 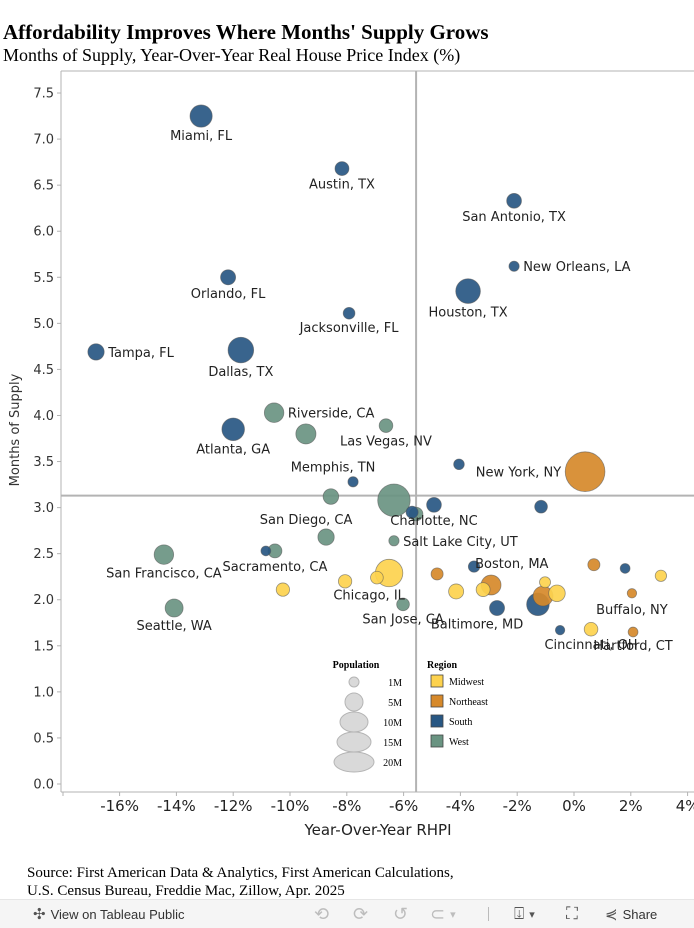 What do you see at coordinates (240, 372) in the screenshot?
I see `point-label: Dallas, TX` at bounding box center [240, 372].